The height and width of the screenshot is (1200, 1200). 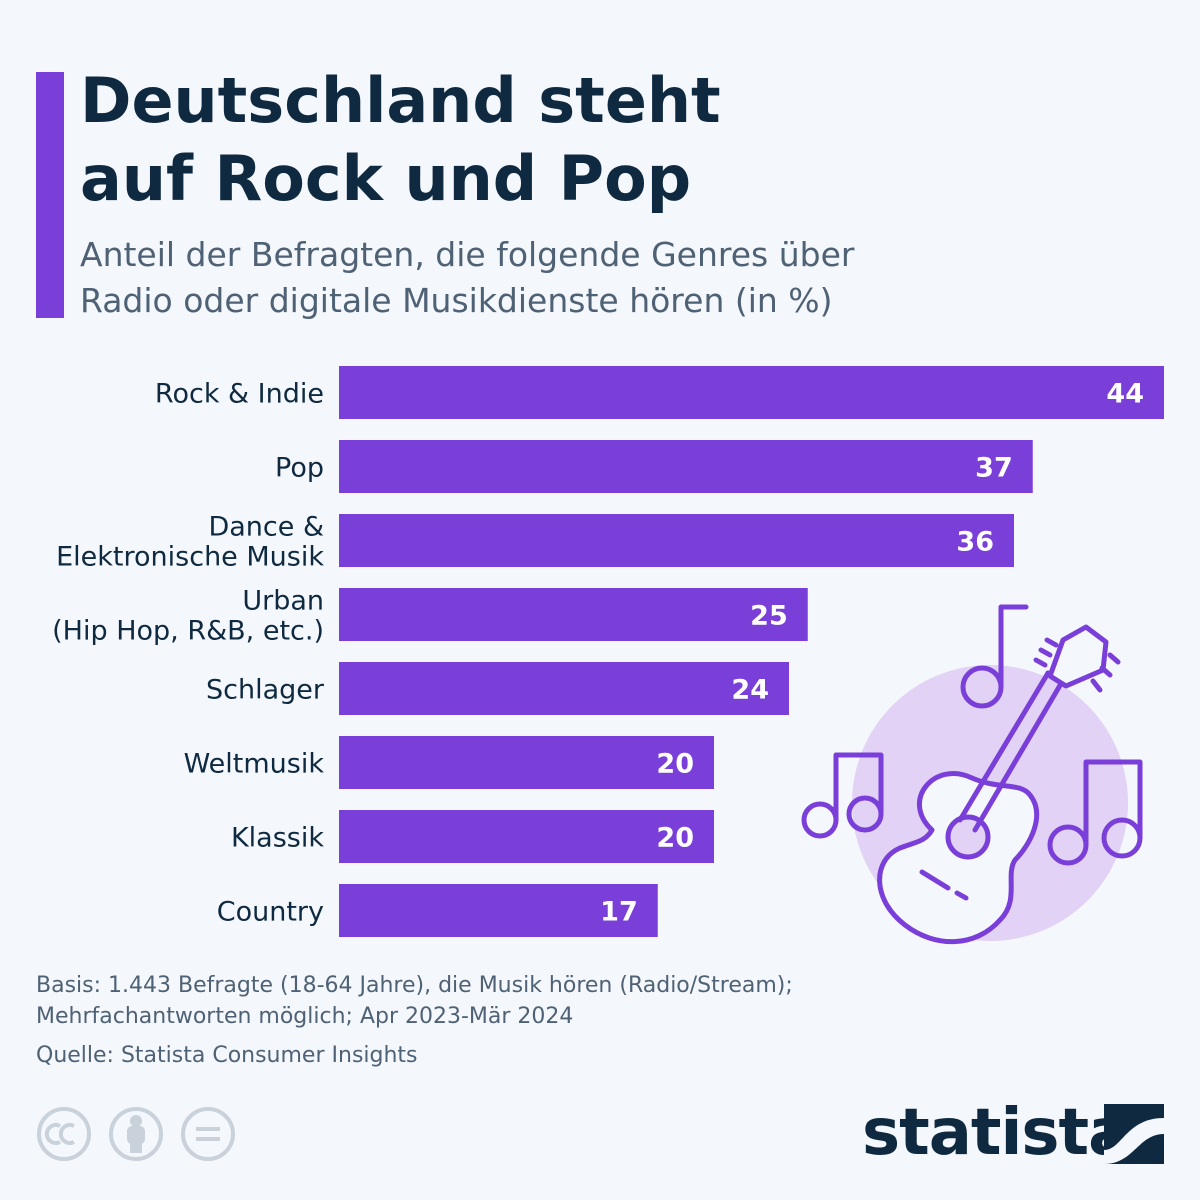 I want to click on guitar-illustration, so click(x=972, y=774).